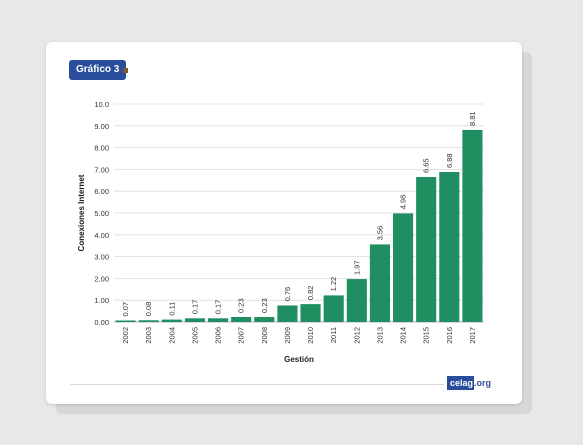  I want to click on value-label-2011: 1.22, so click(333, 284).